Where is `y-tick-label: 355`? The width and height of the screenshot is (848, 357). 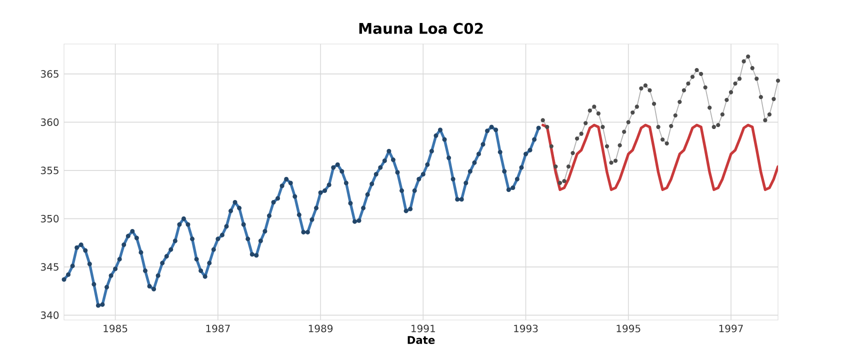 y-tick-label: 355 is located at coordinates (49, 170).